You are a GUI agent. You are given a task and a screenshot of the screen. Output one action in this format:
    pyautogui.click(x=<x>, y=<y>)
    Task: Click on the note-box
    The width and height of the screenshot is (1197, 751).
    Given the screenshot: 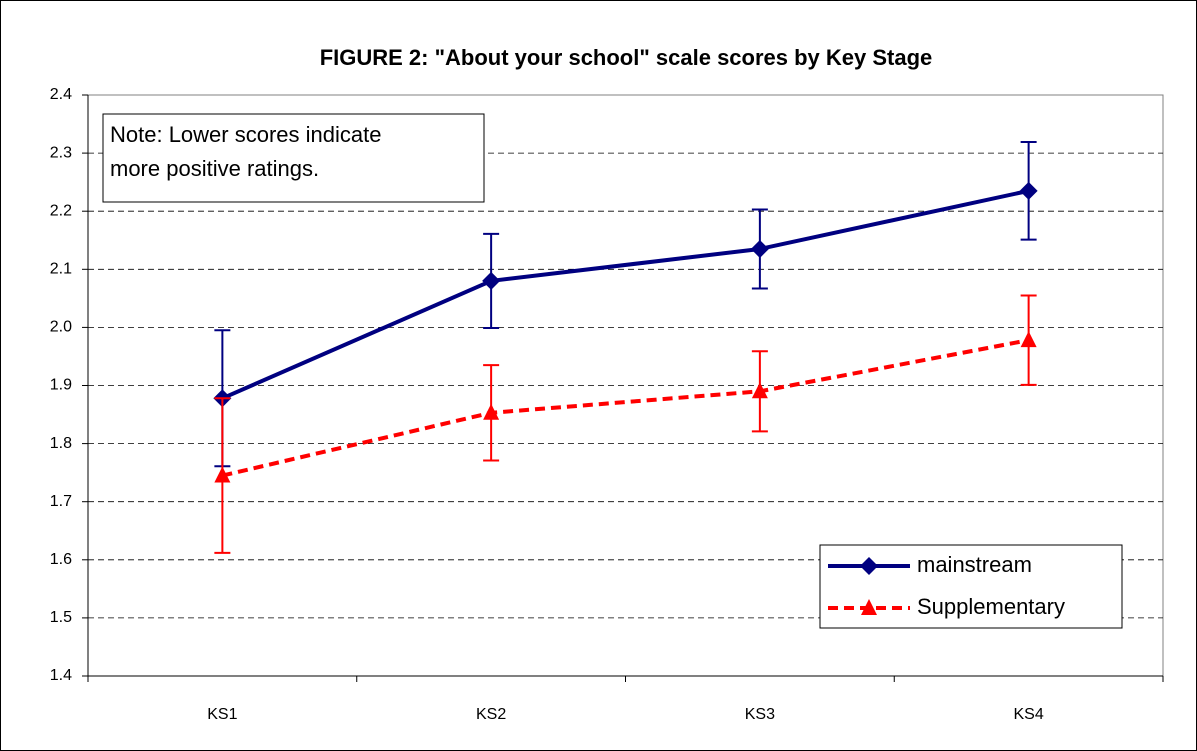 What is the action you would take?
    pyautogui.click(x=293, y=158)
    